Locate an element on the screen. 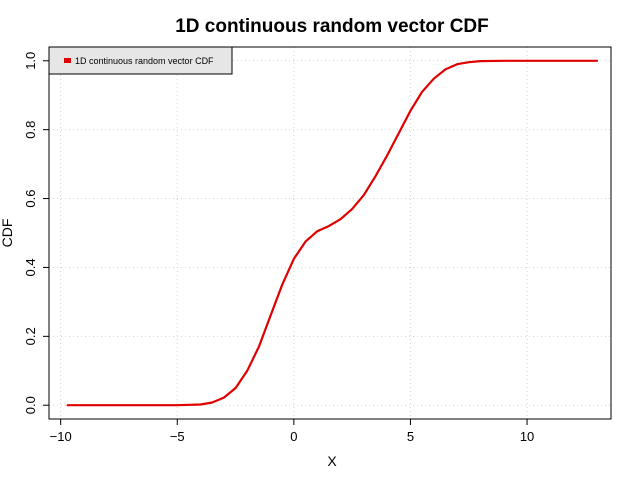 This screenshot has height=481, width=641. y-tick-label: 0.0 is located at coordinates (30, 405).